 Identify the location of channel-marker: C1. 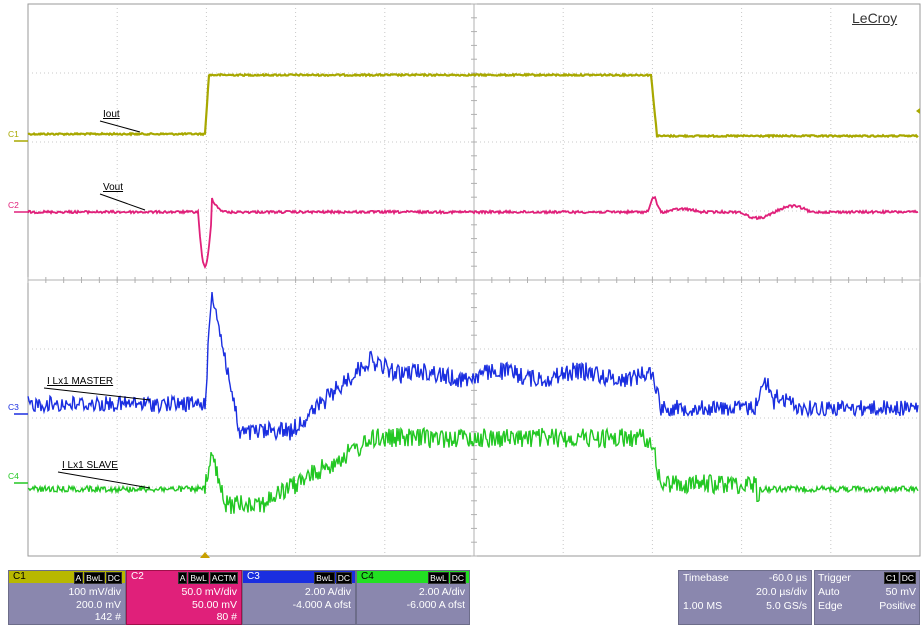
(13, 134).